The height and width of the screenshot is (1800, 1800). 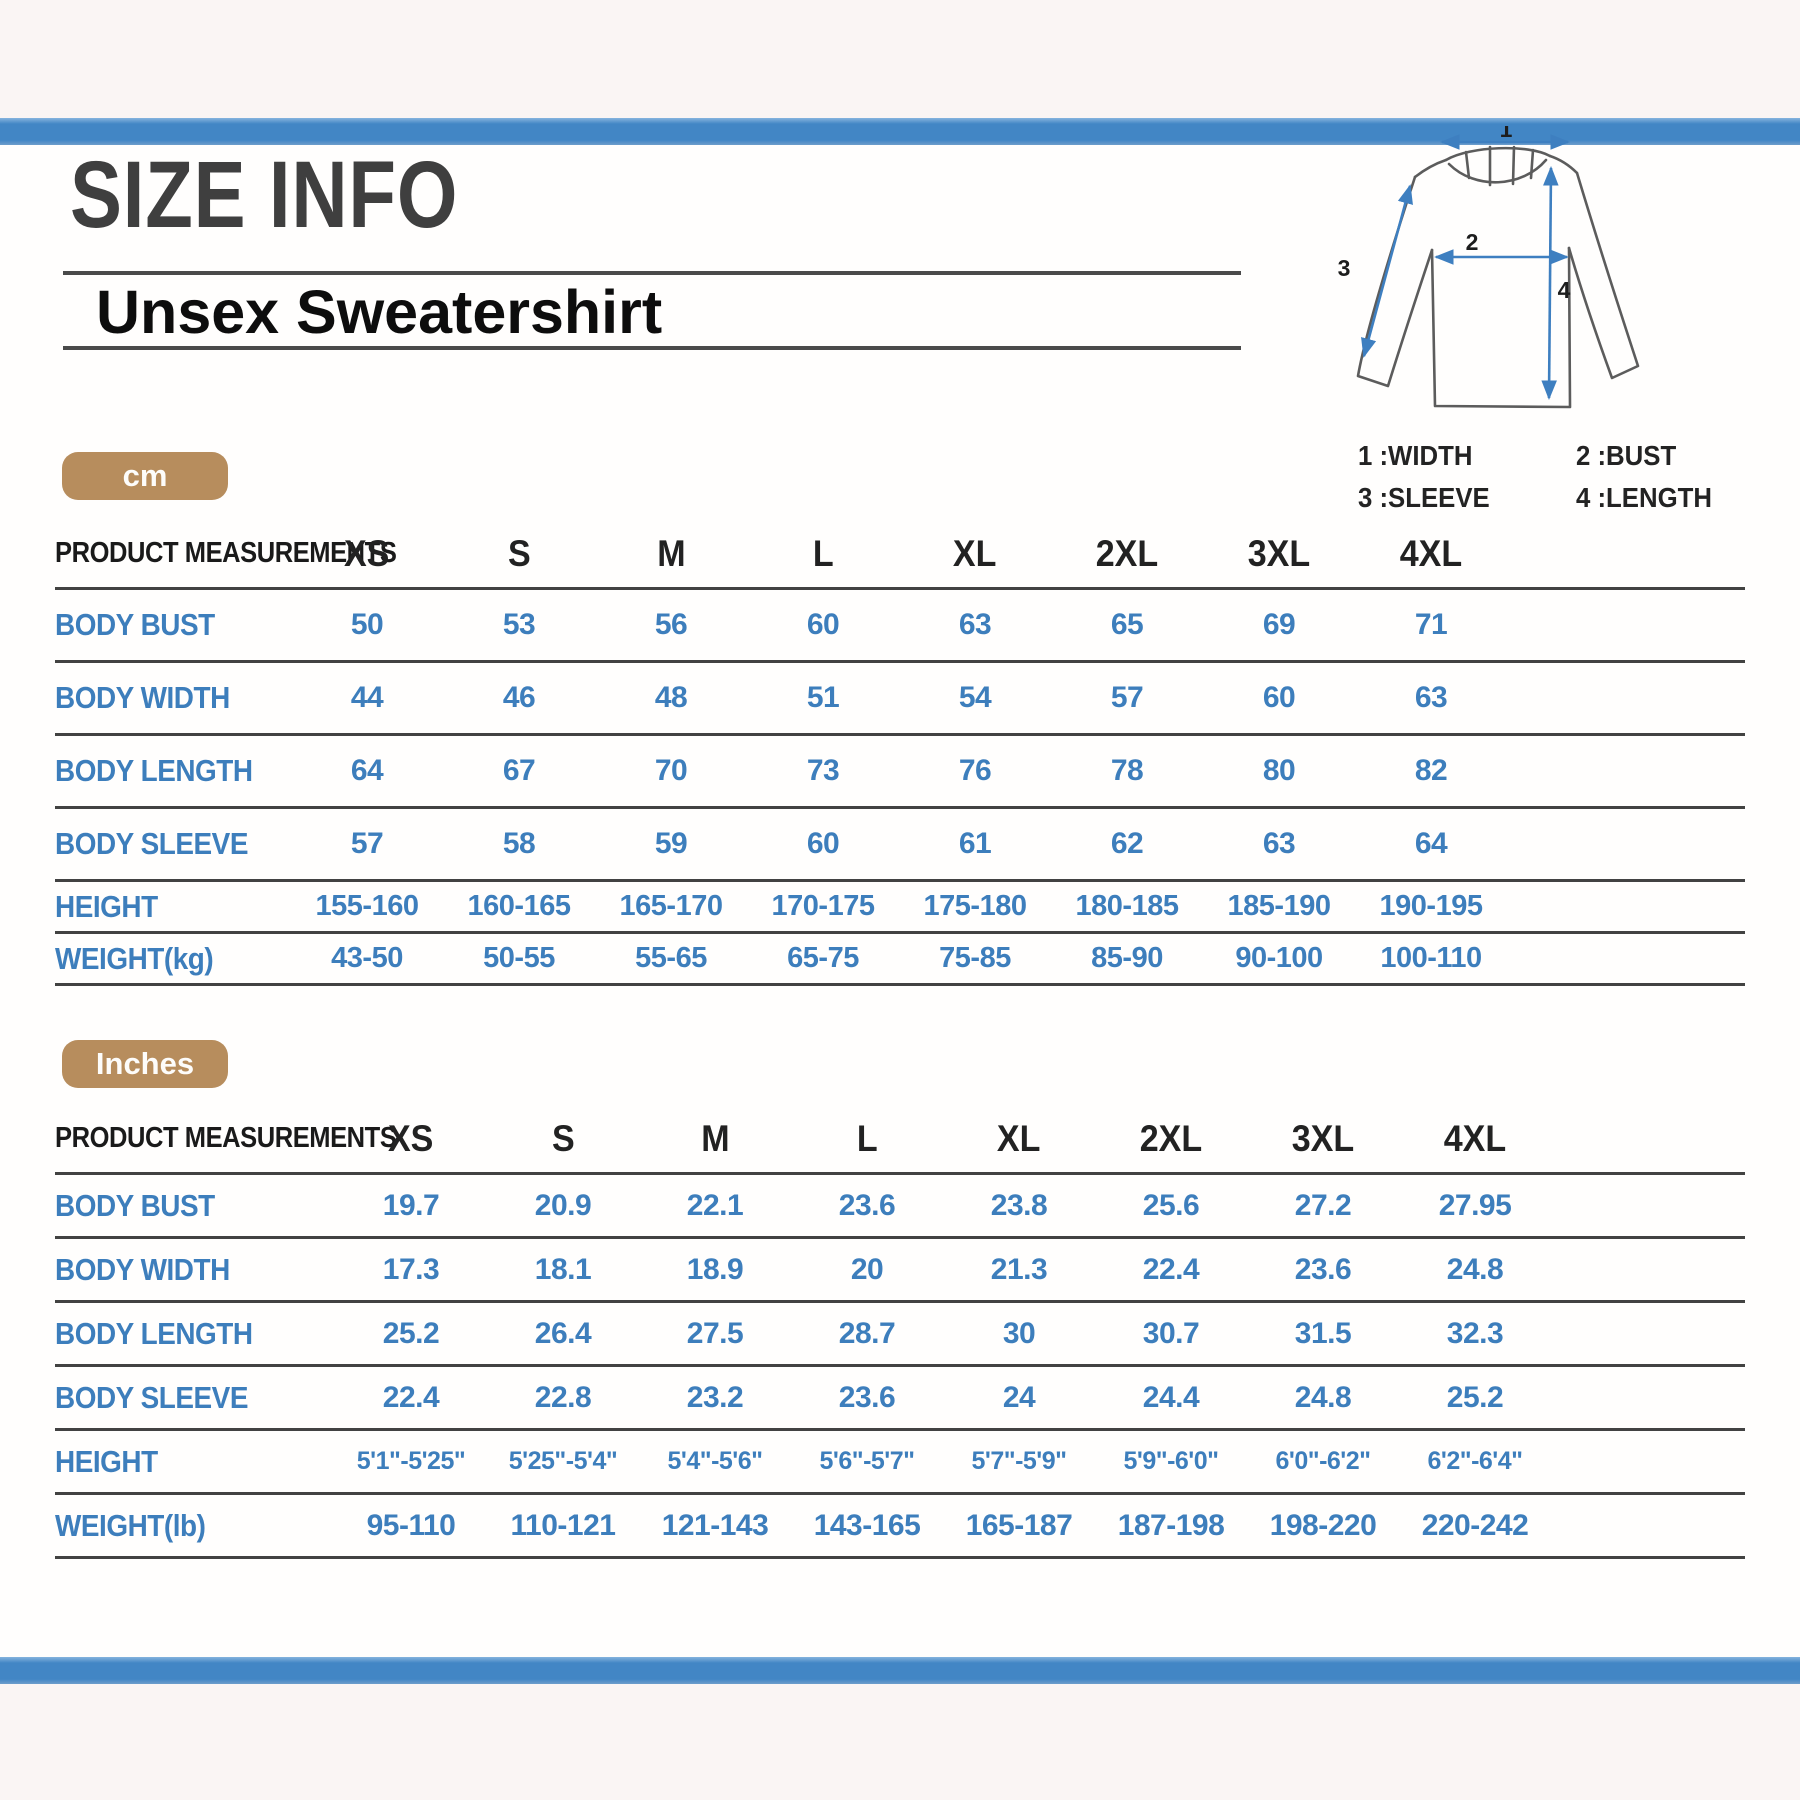 I want to click on cell-value: 54, so click(x=975, y=697).